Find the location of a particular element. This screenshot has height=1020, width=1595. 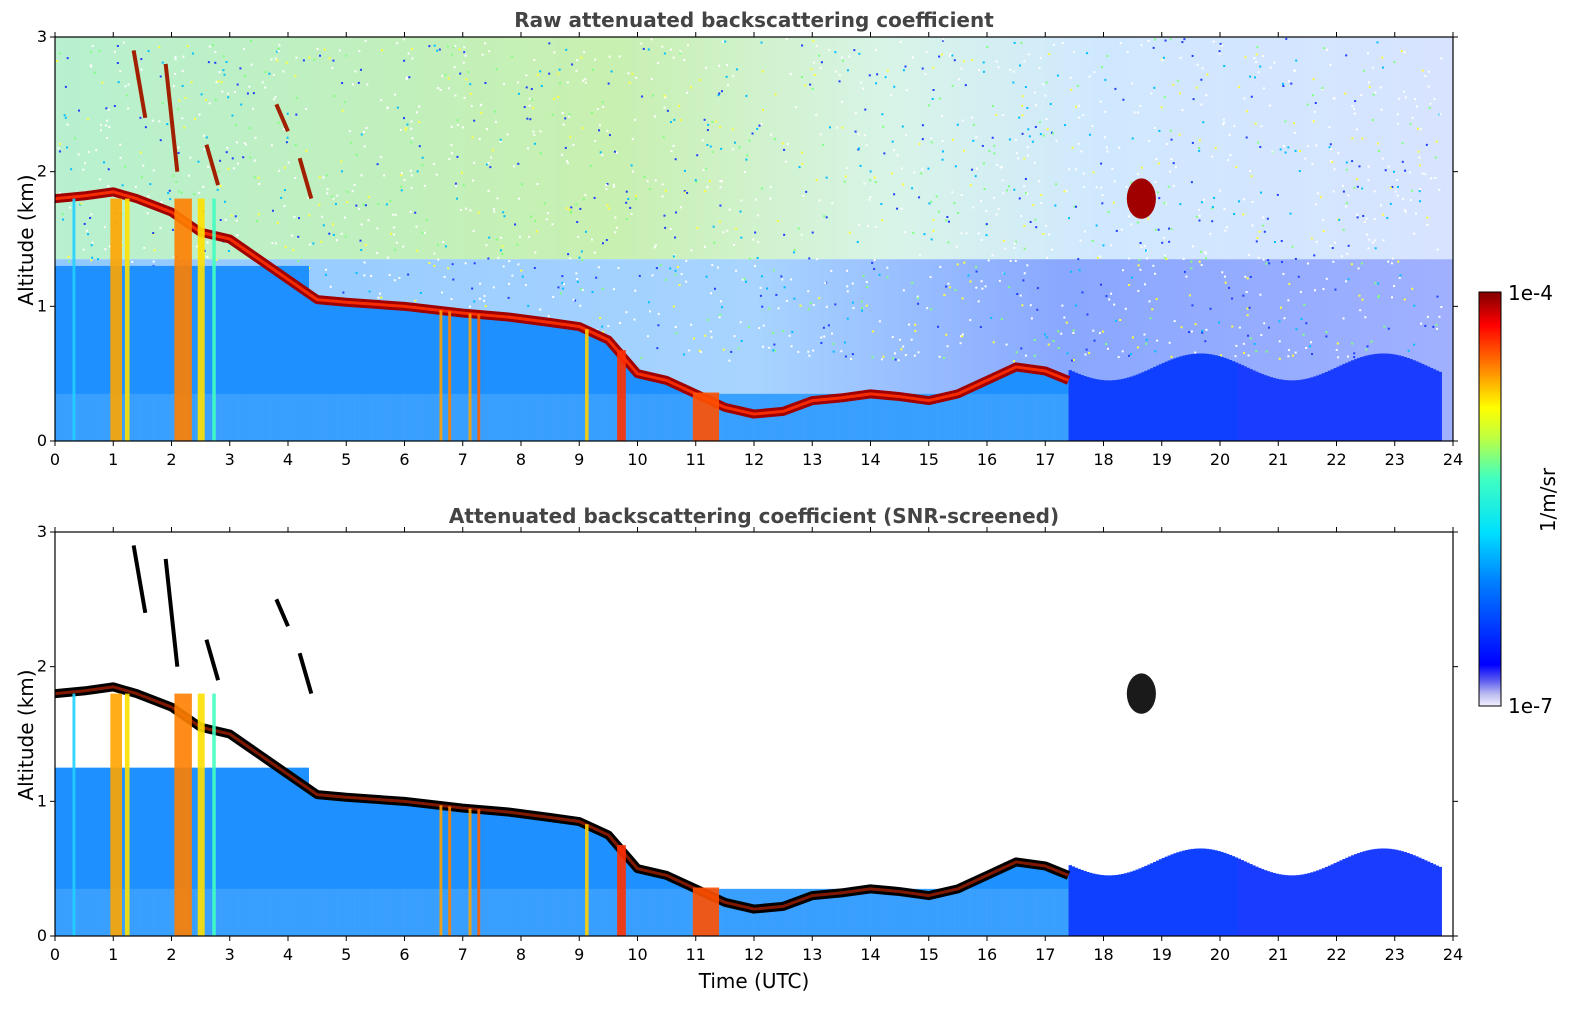

x-tick-label: 19 is located at coordinates (1162, 954).